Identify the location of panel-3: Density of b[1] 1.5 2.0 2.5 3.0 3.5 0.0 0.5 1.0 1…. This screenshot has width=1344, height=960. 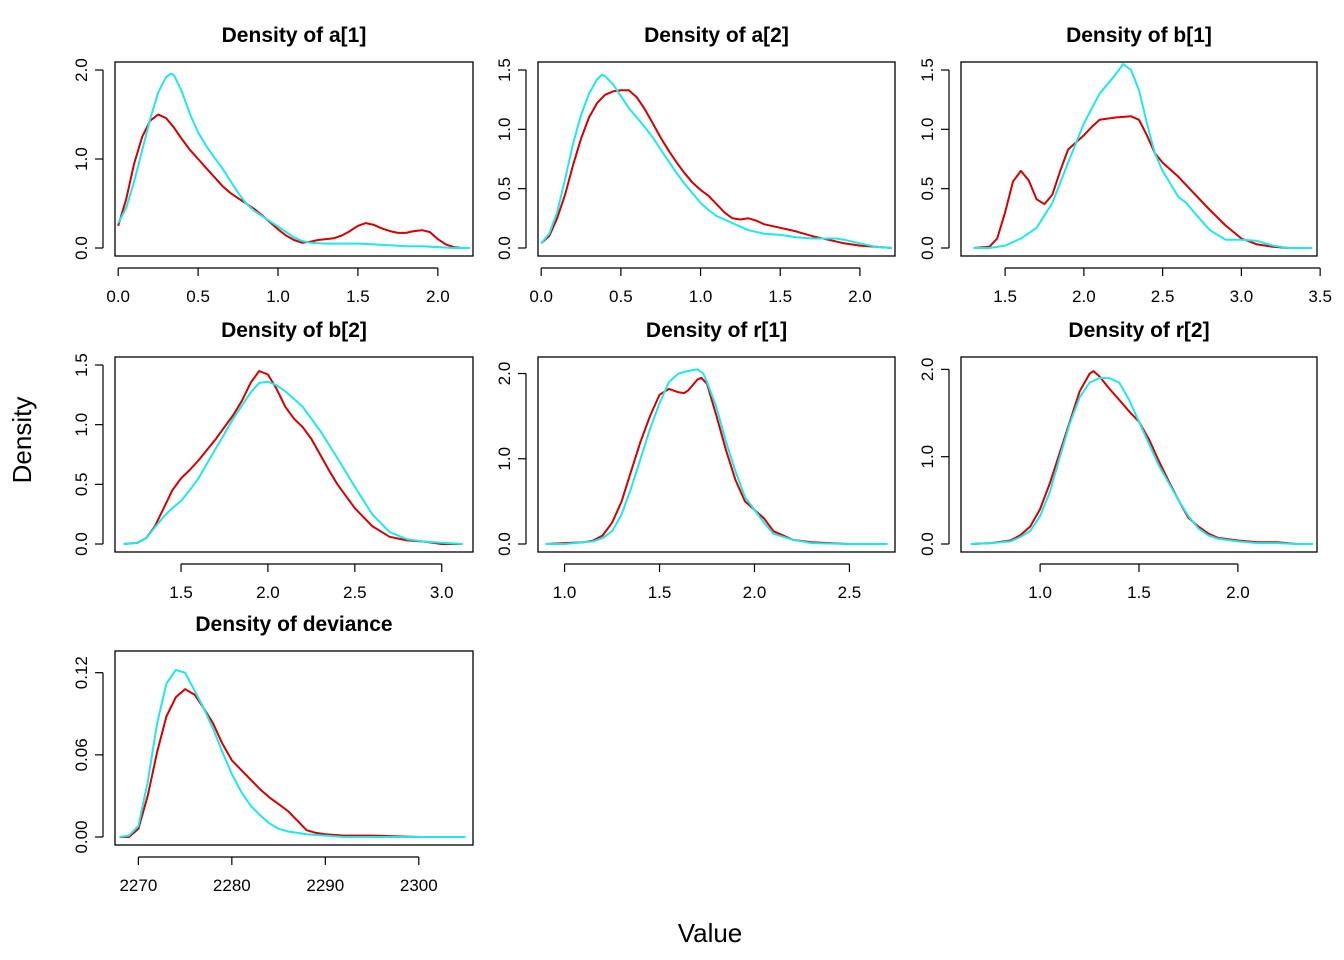
(1125, 165).